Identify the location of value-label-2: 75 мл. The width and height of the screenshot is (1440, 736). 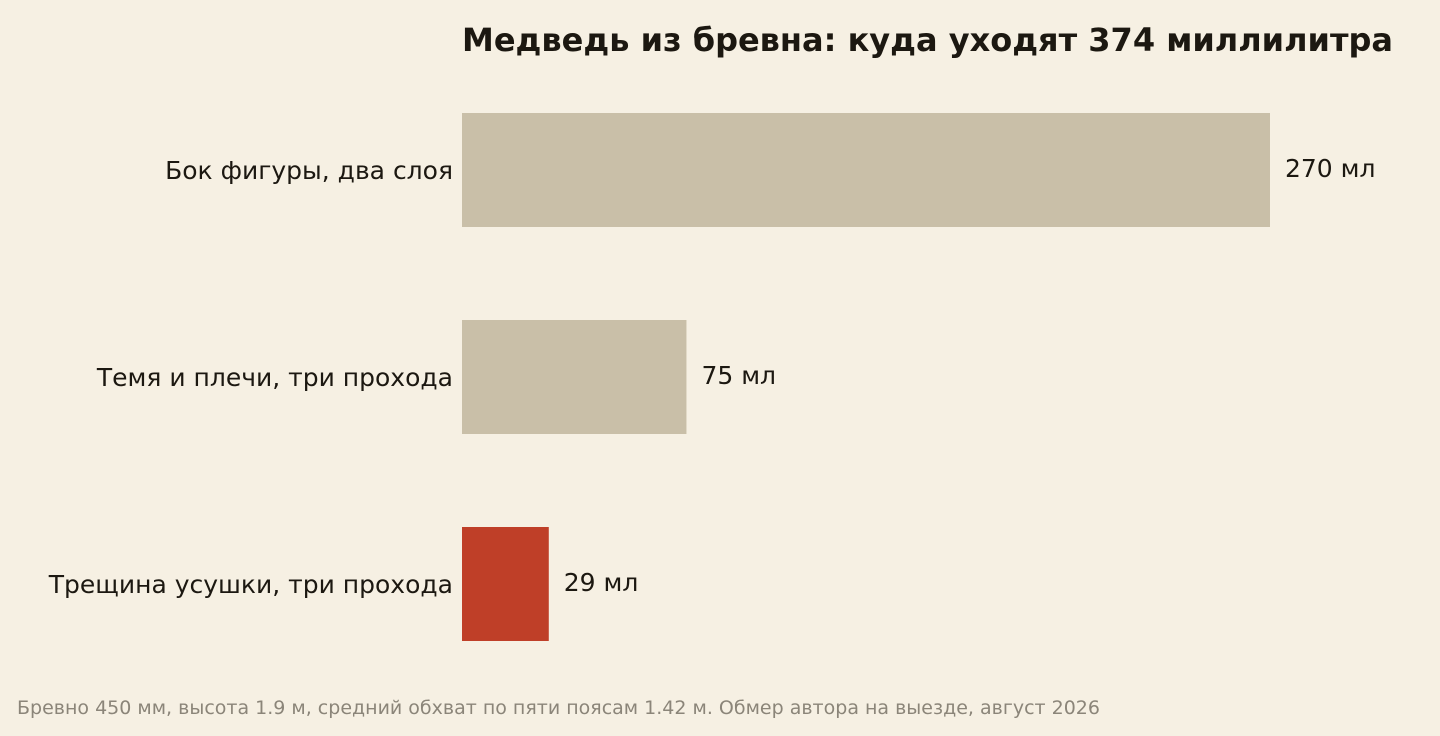
(738, 375).